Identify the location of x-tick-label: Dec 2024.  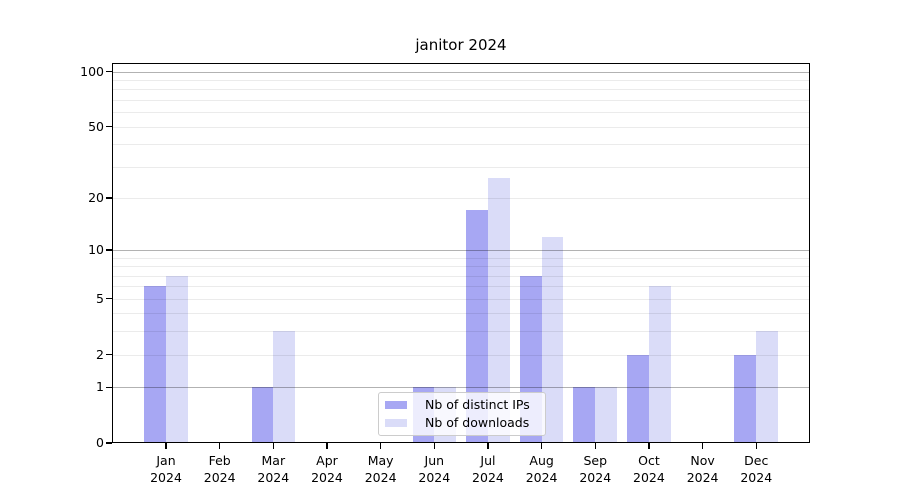
(756, 469).